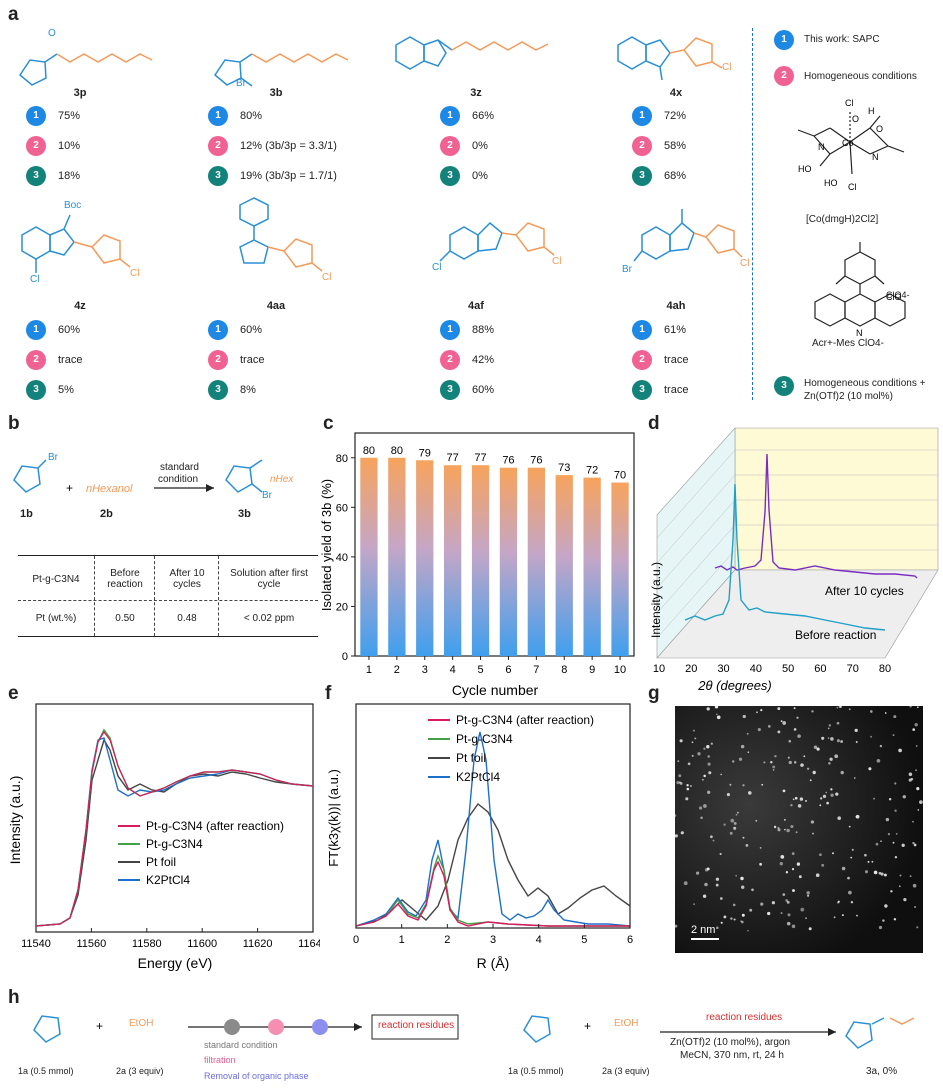 Image resolution: width=943 pixels, height=1088 pixels. Describe the element at coordinates (36, 116) in the screenshot. I see `condition-badge-1: 1` at that location.